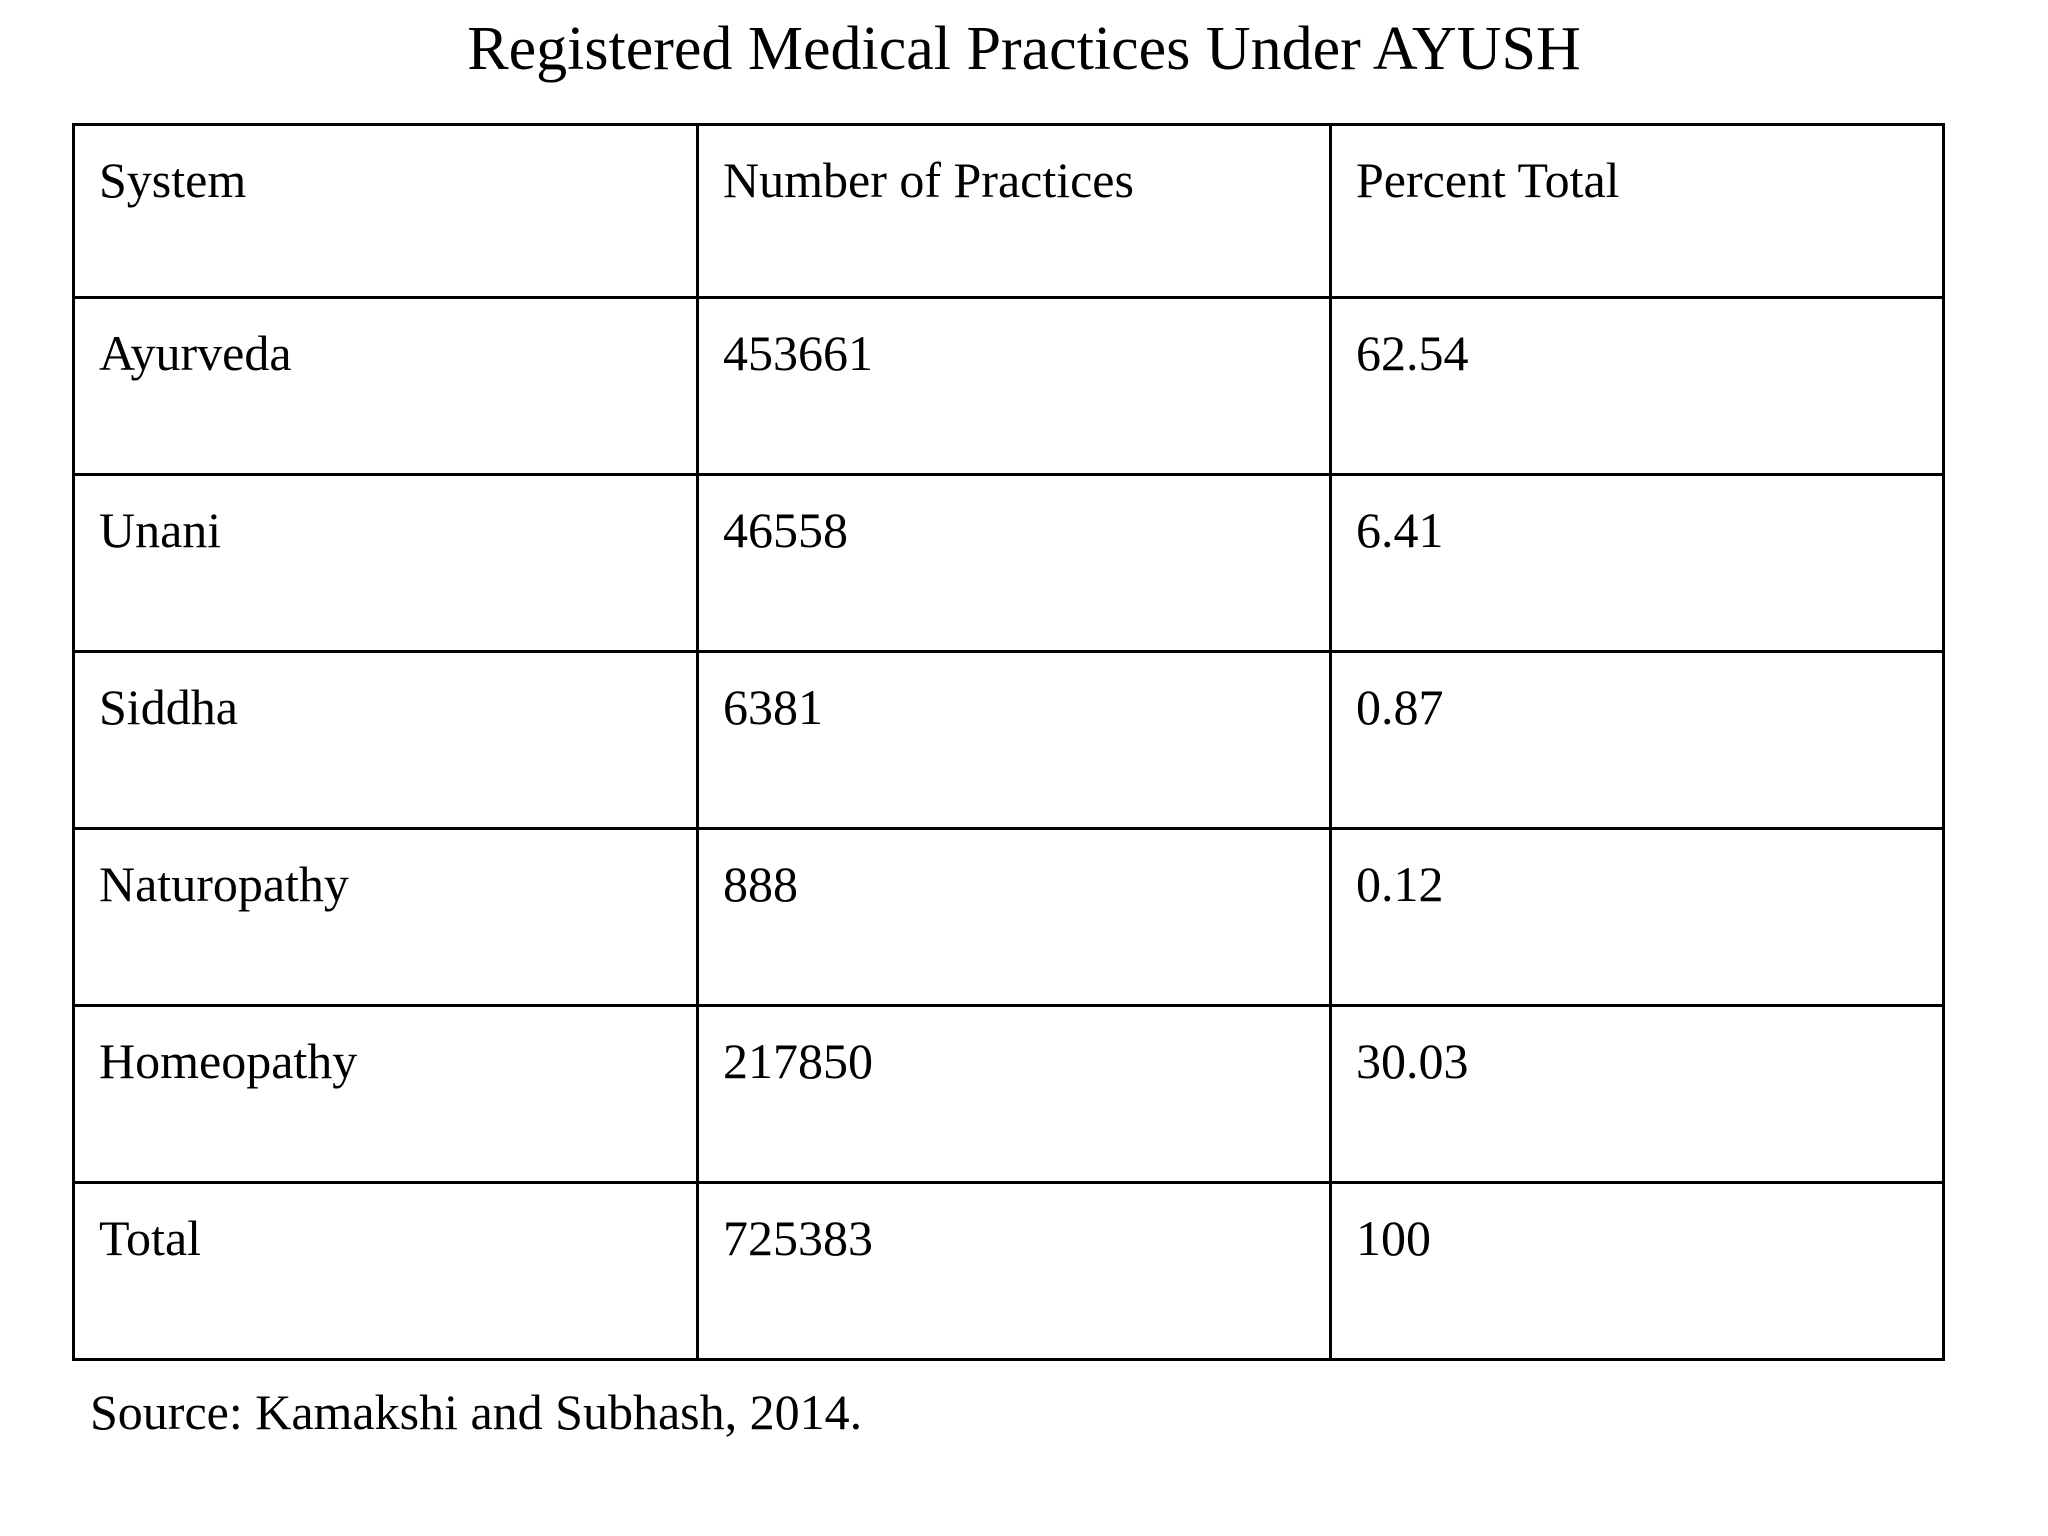 The image size is (2048, 1536). I want to click on column-header-percent: Percent Total, so click(1637, 211).